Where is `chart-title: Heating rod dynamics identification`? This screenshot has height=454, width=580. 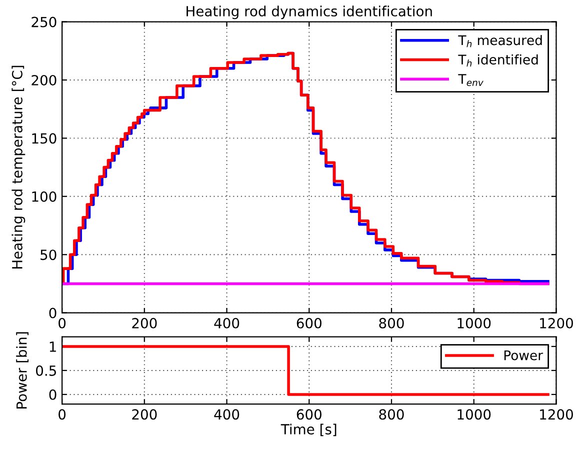 chart-title: Heating rod dynamics identification is located at coordinates (309, 13).